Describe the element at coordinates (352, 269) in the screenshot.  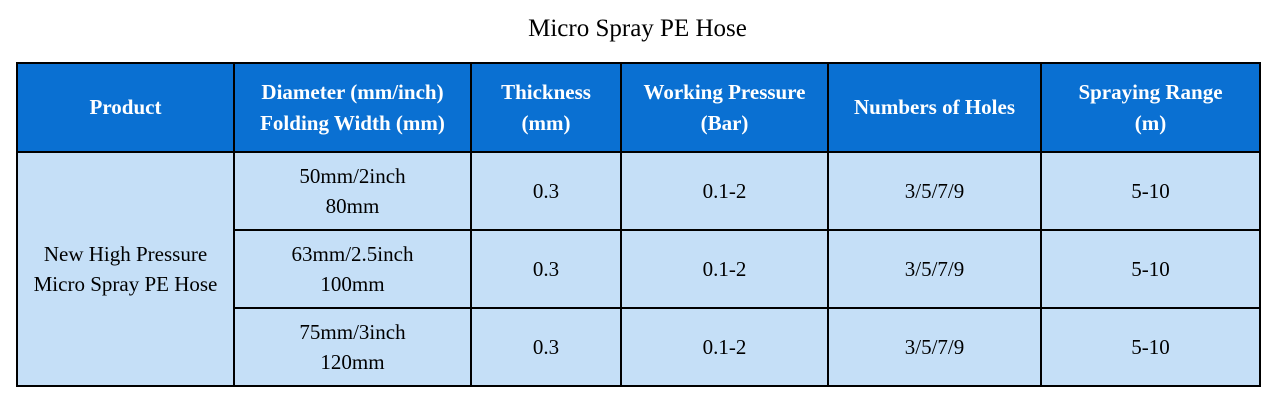
I see `cell-diameter-folding-width: 63mm/2.5inch 100mm` at that location.